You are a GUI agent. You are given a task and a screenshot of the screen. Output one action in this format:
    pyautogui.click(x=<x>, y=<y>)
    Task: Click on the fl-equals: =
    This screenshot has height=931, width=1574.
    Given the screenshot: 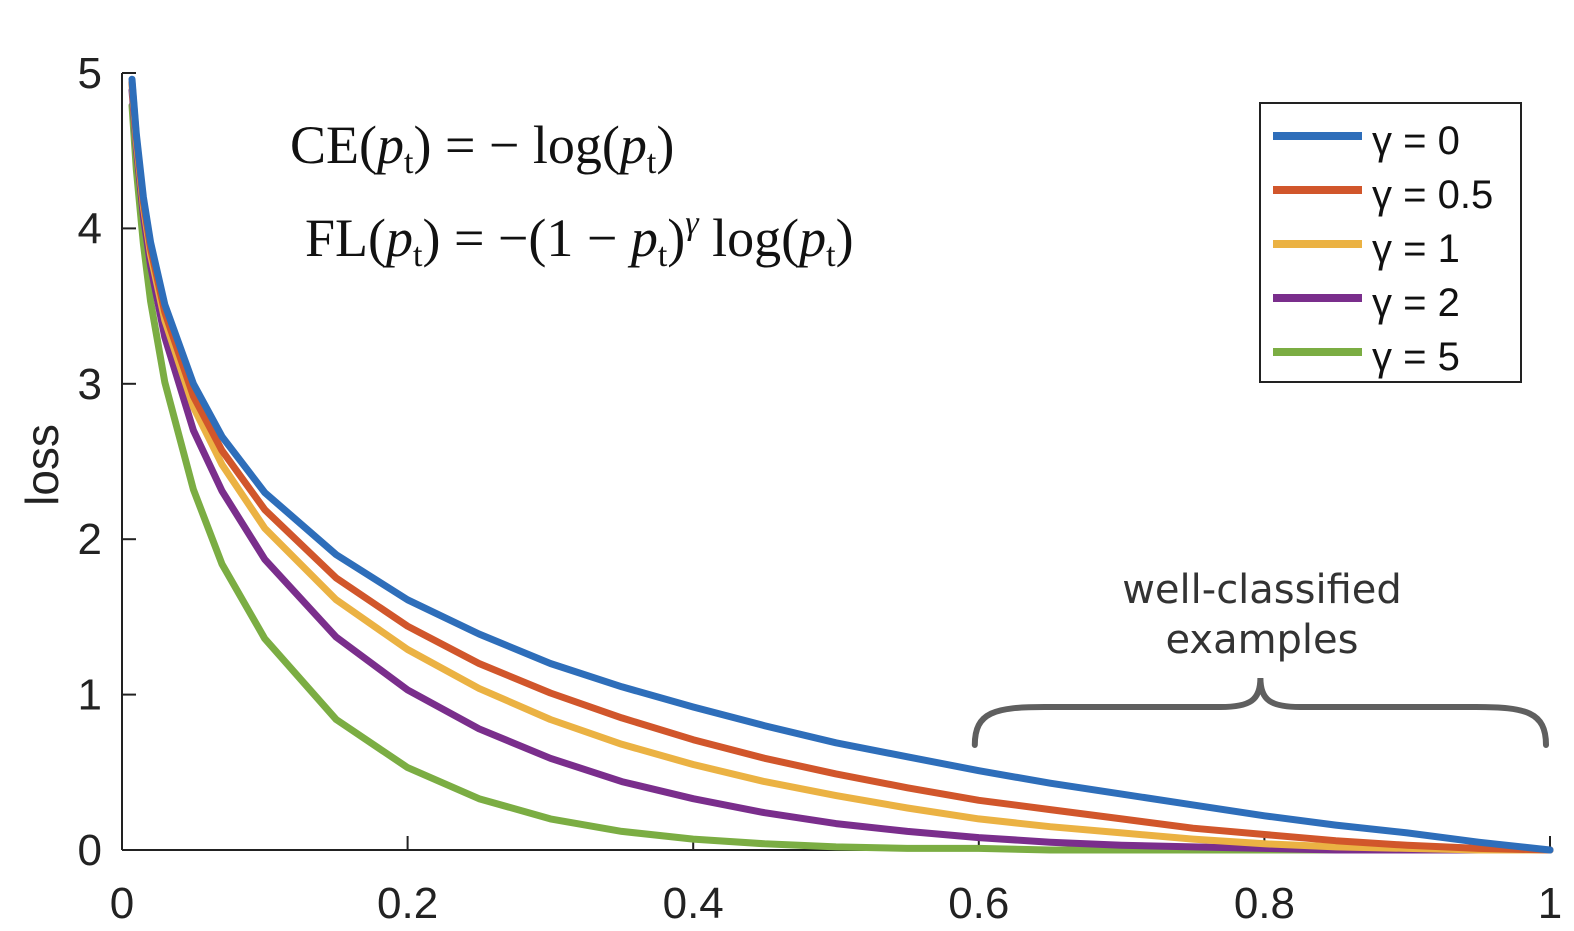 What is the action you would take?
    pyautogui.click(x=469, y=238)
    